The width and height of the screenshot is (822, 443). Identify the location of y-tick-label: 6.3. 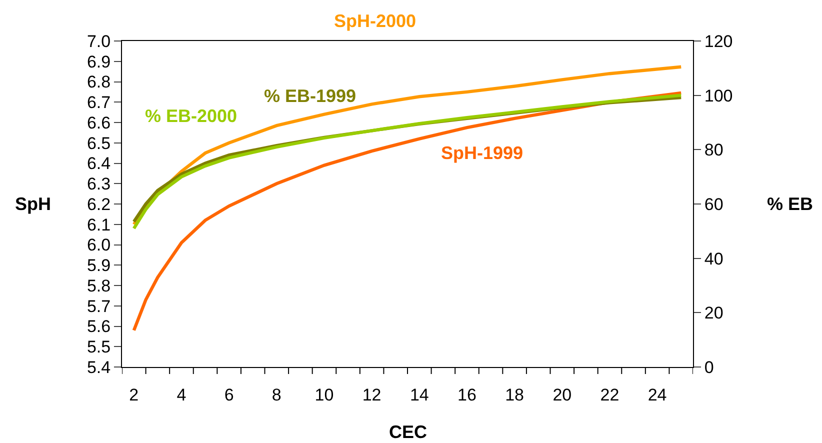
(98, 184).